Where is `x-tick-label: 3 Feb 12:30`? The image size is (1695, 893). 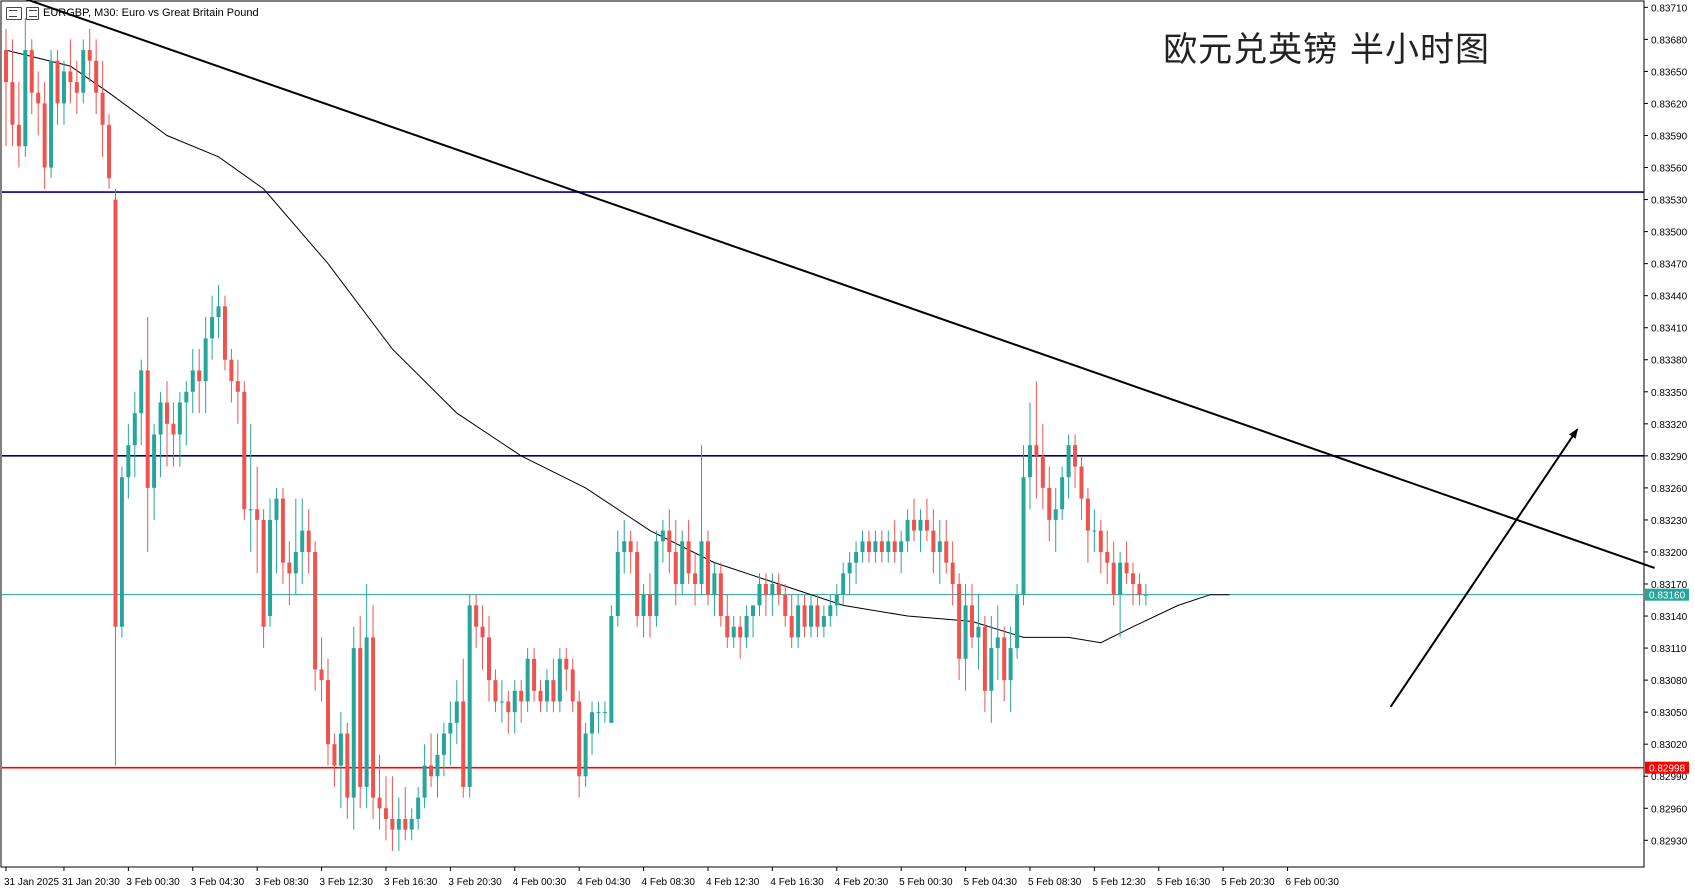 x-tick-label: 3 Feb 12:30 is located at coordinates (347, 882).